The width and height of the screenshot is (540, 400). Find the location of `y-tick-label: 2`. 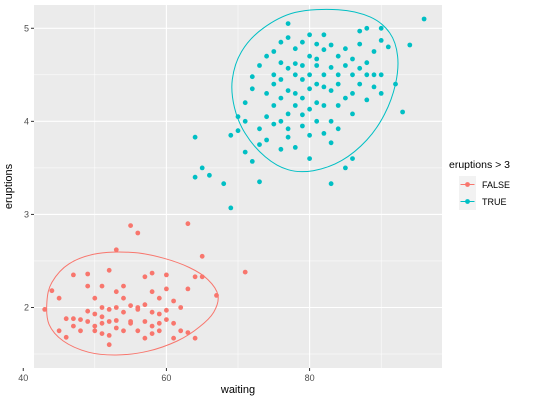

y-tick-label: 2 is located at coordinates (26, 308).